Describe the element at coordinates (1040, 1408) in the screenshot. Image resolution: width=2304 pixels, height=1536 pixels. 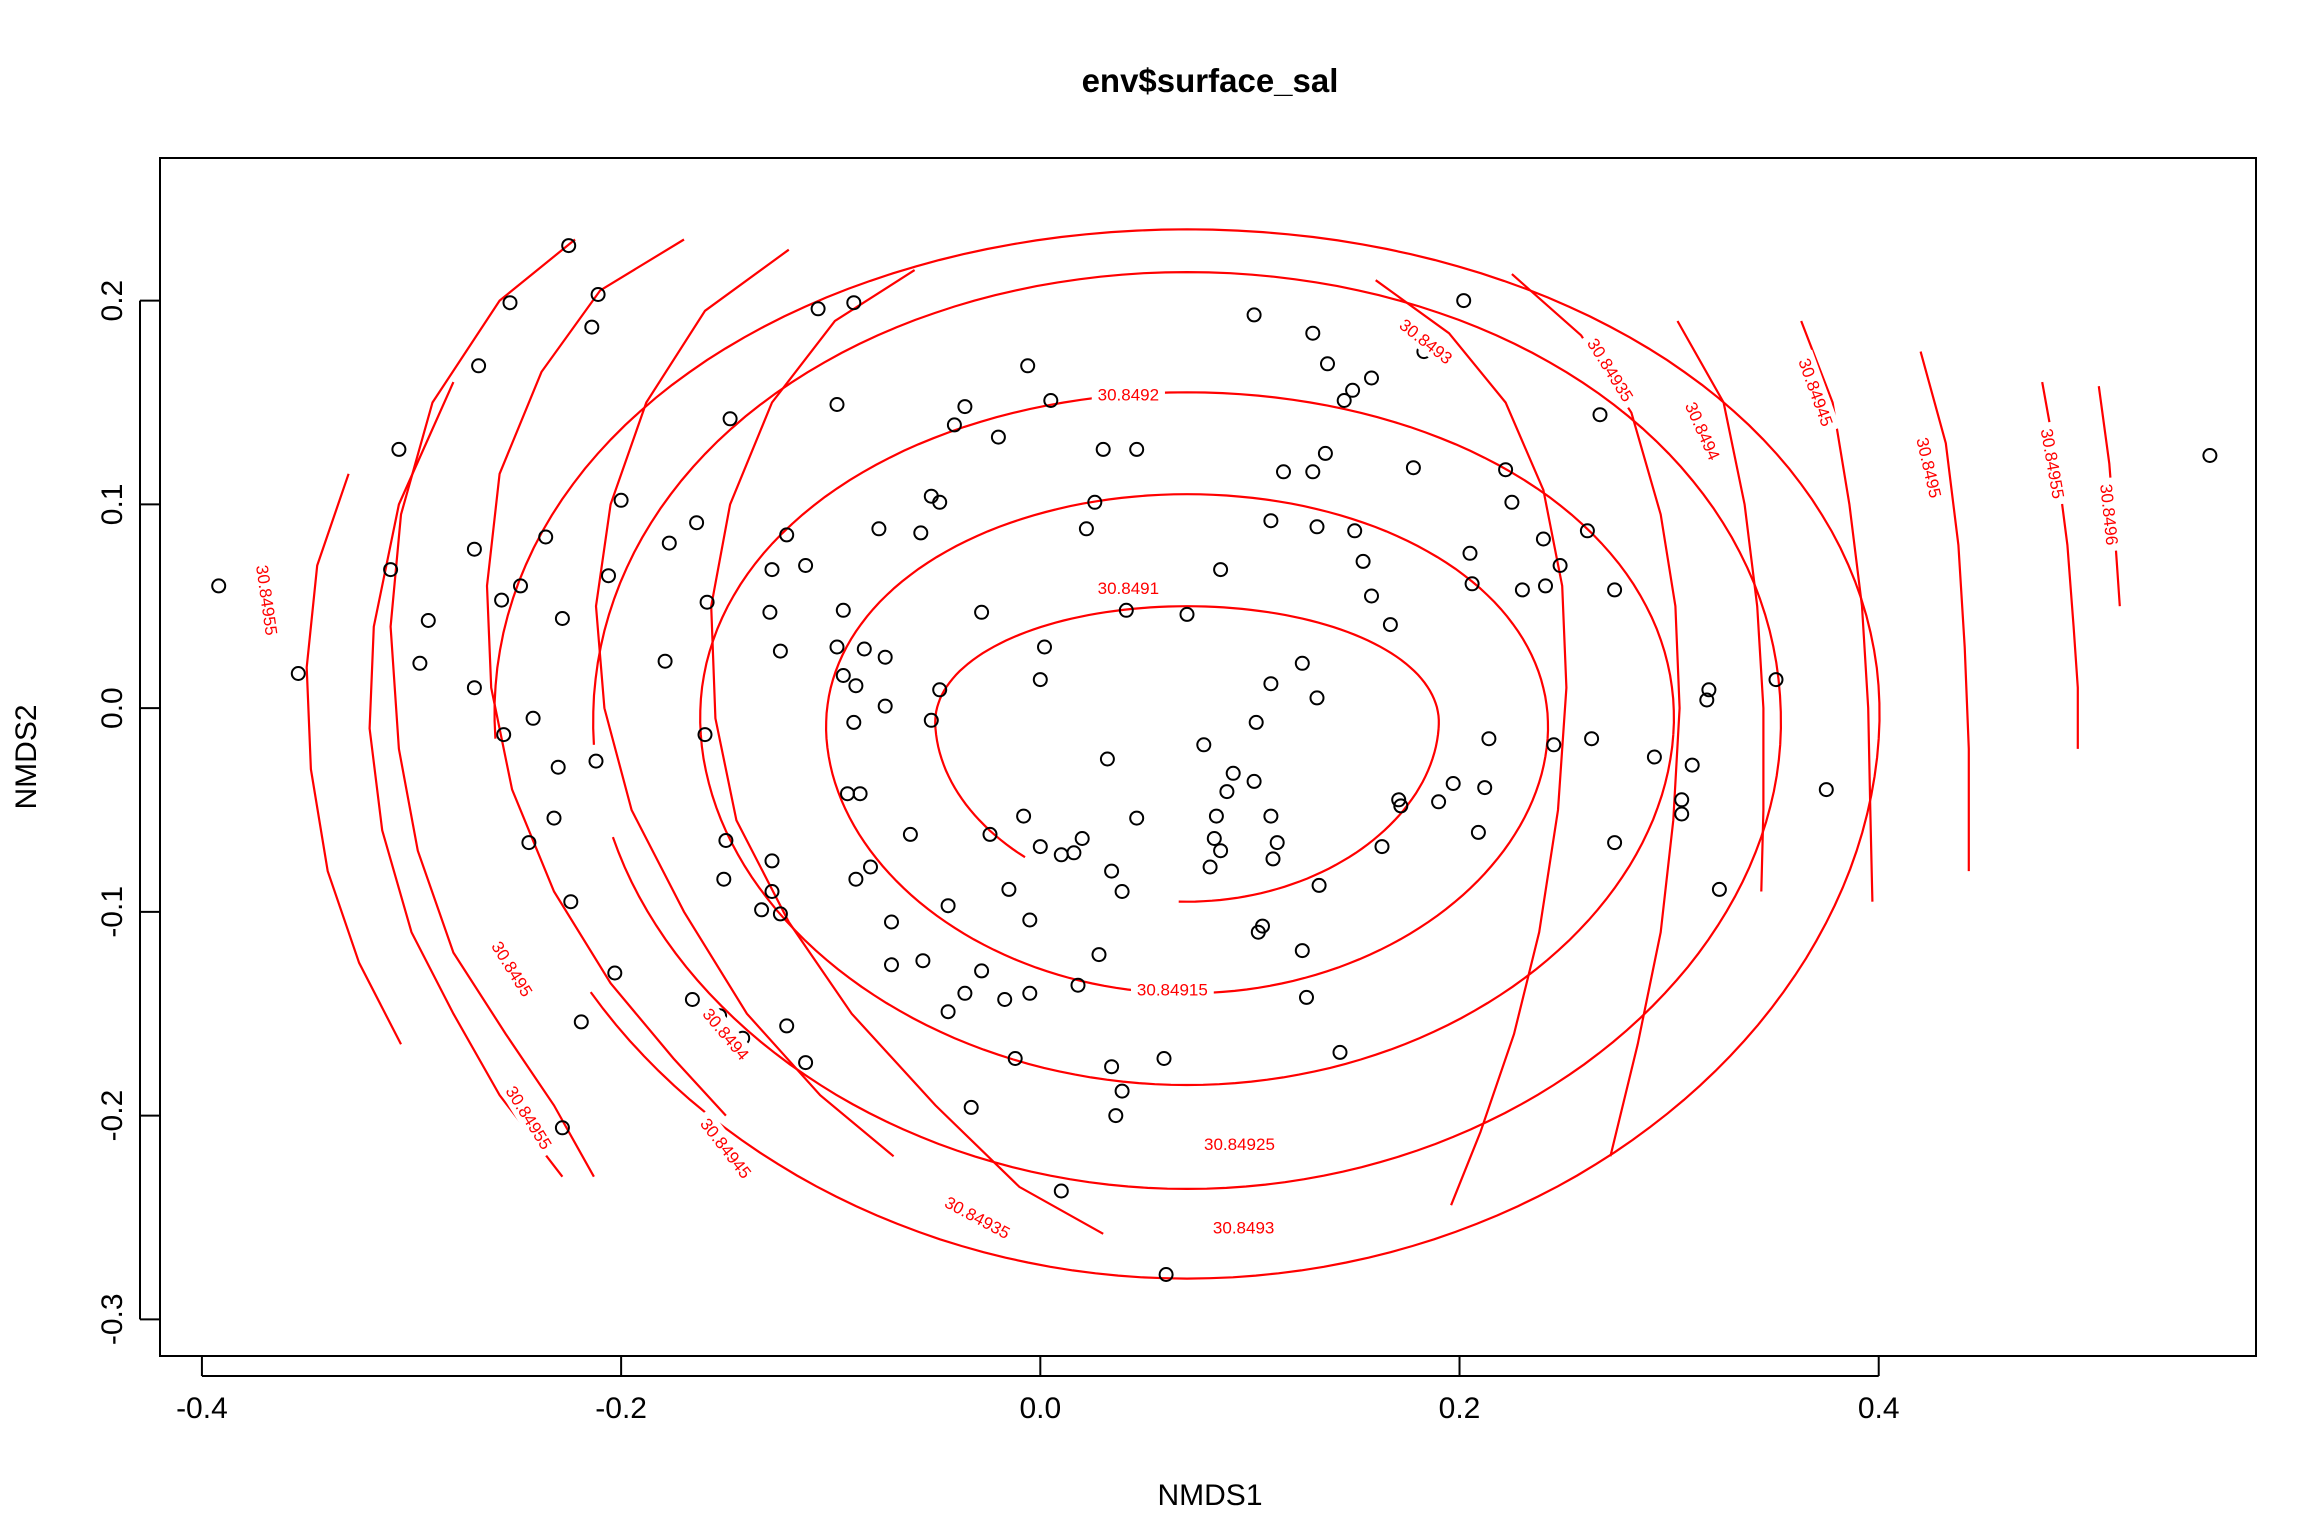
I see `x-tick-label: 0.0` at that location.